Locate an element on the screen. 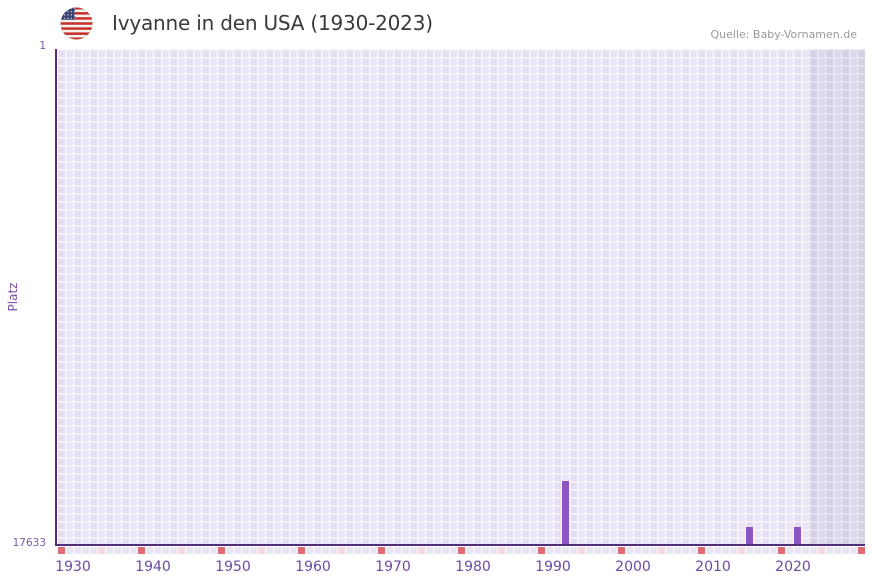  x-tick-label: 1930 is located at coordinates (73, 567).